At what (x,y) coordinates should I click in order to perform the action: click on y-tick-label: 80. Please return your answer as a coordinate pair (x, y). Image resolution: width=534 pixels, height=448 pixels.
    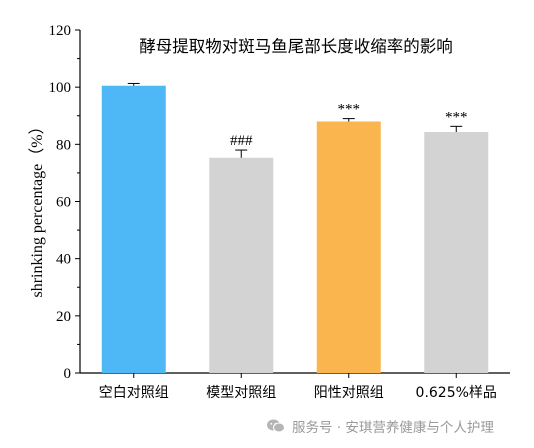
    Looking at the image, I should click on (63, 145).